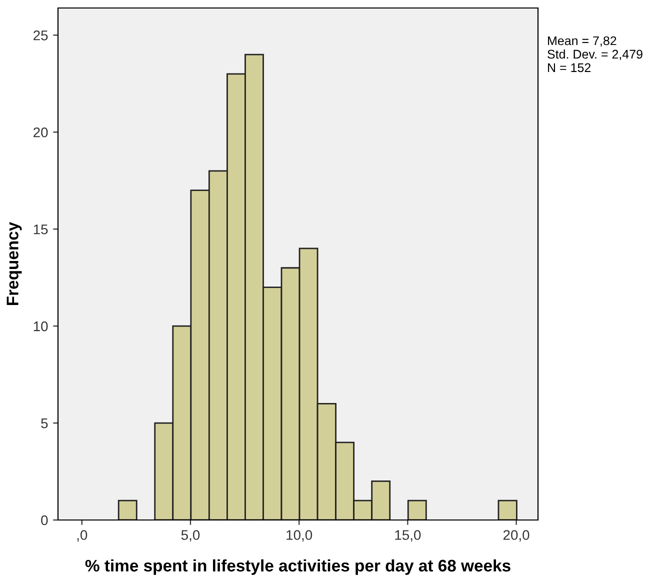 This screenshot has height=579, width=647. Describe the element at coordinates (516, 536) in the screenshot. I see `x-tick-label: 20,0` at that location.